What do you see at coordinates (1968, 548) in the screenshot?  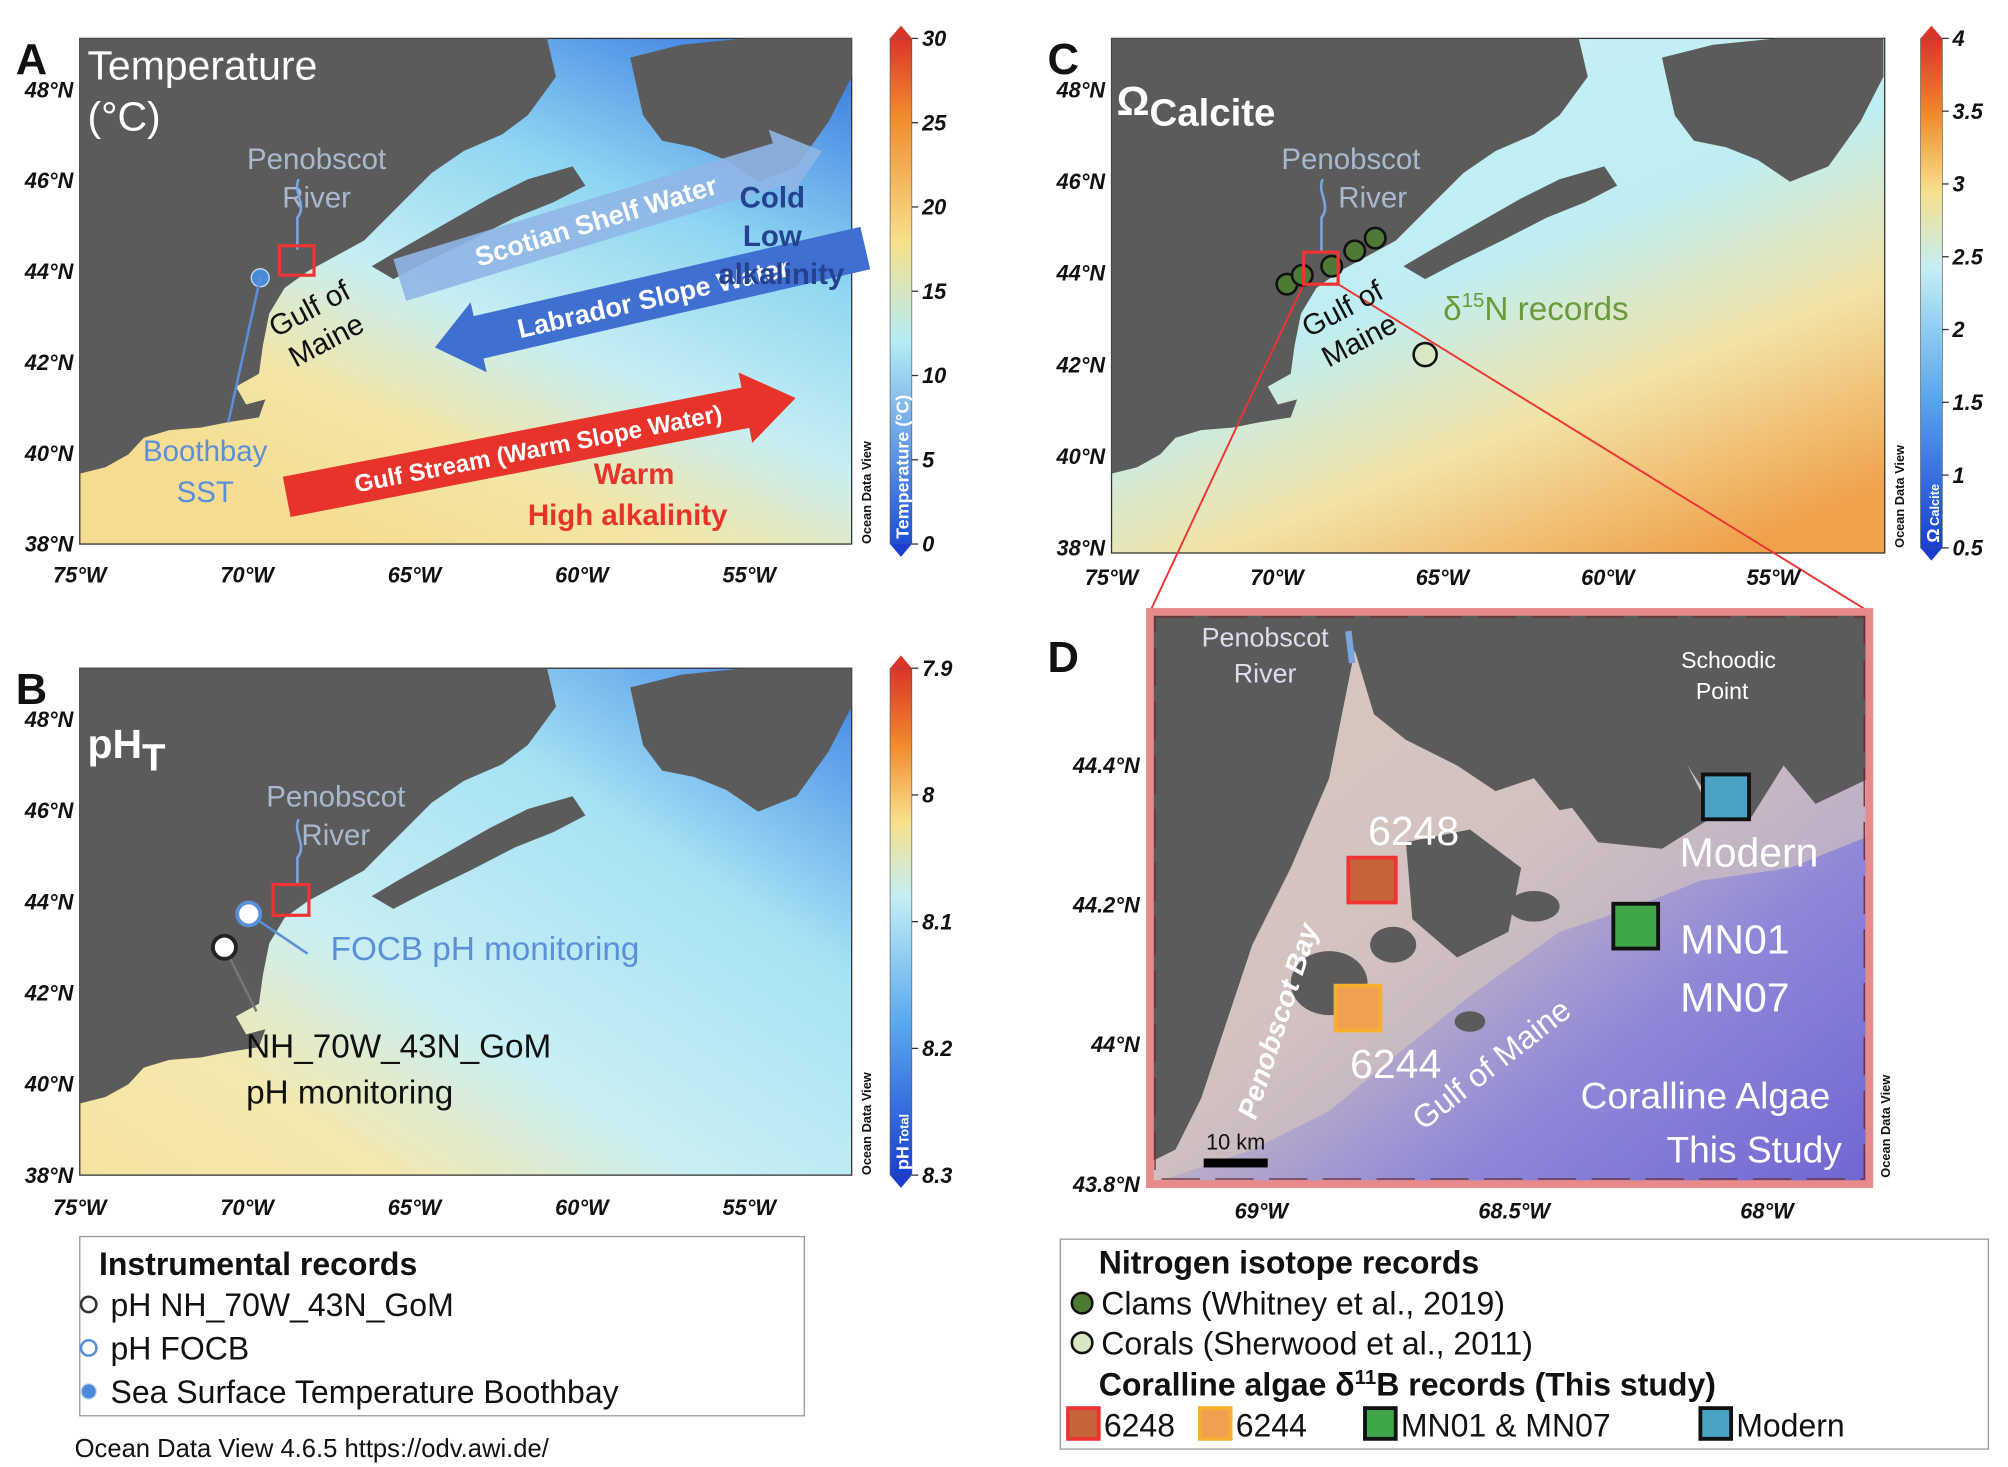 I see `colorbar-tick-label: 0.5` at bounding box center [1968, 548].